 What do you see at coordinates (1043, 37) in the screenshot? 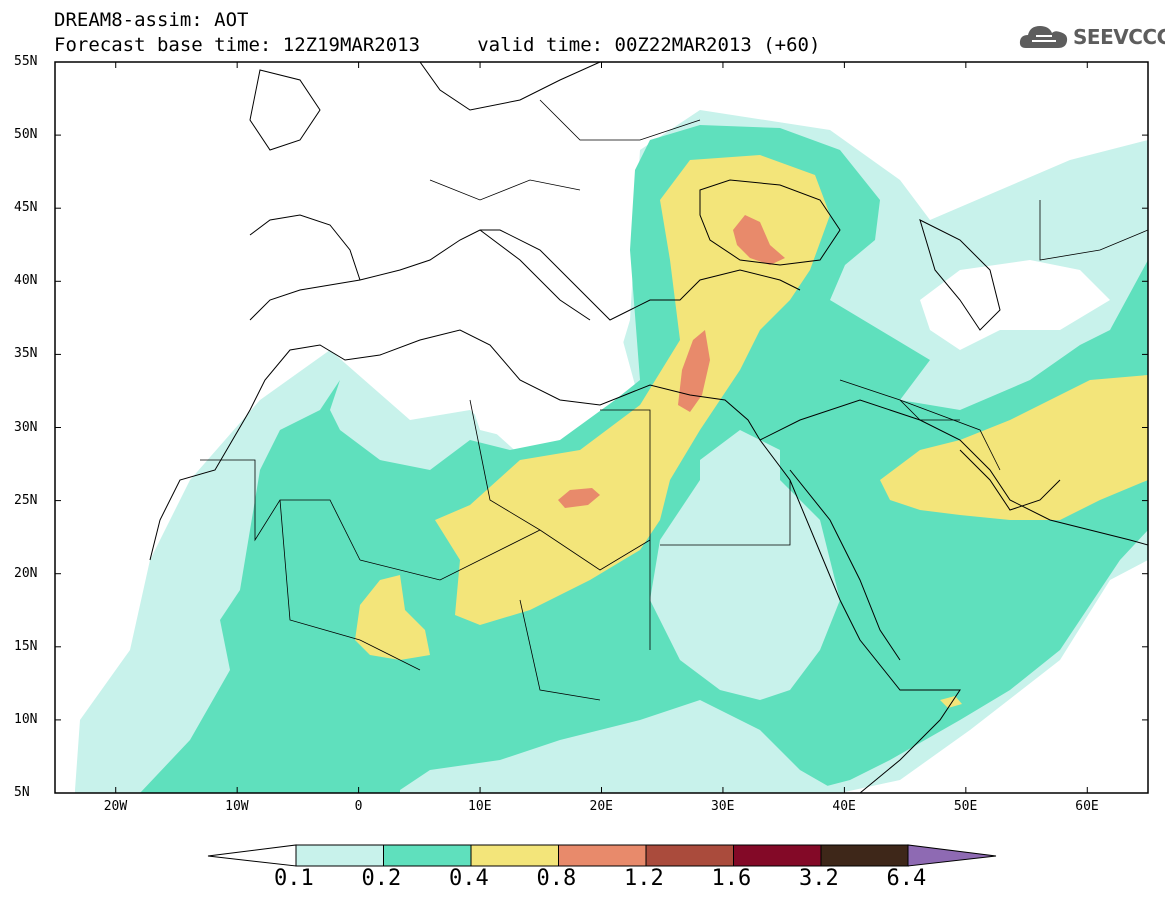
I see `cloud-icon` at bounding box center [1043, 37].